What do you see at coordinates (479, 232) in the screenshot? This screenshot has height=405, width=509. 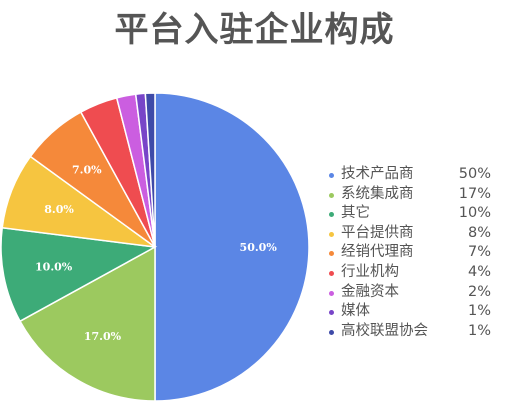 I see `legend-value-3: 8%` at bounding box center [479, 232].